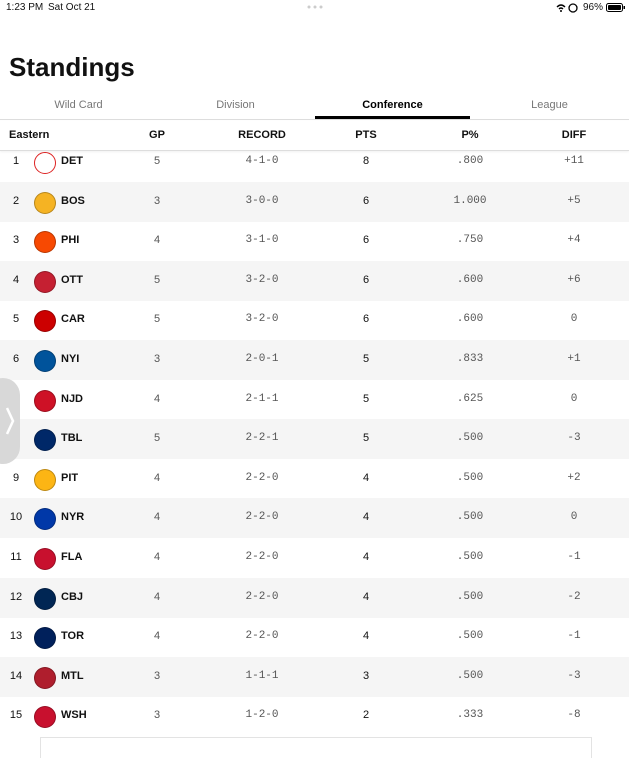 The image size is (629, 758). I want to click on column-header: PTS, so click(366, 135).